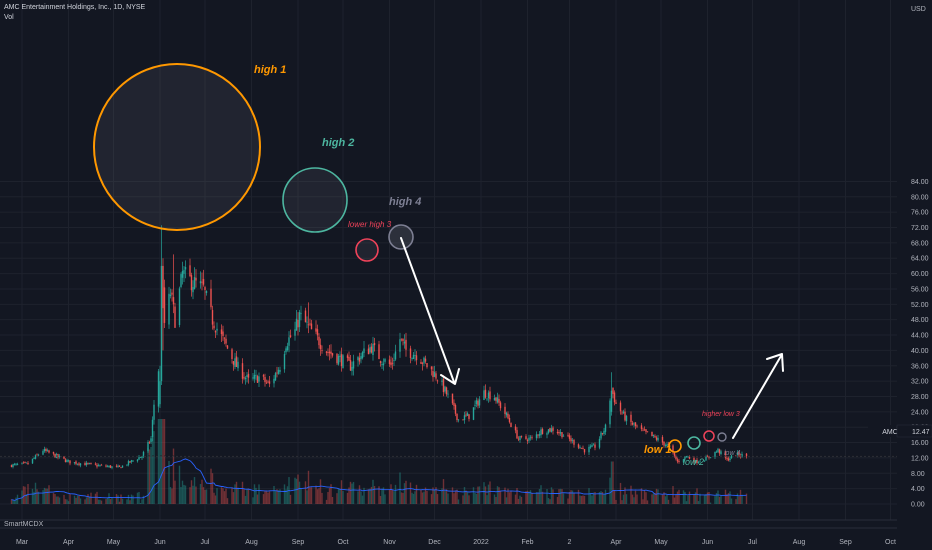 The image size is (932, 550). I want to click on y-tick-label: 68.00, so click(920, 243).